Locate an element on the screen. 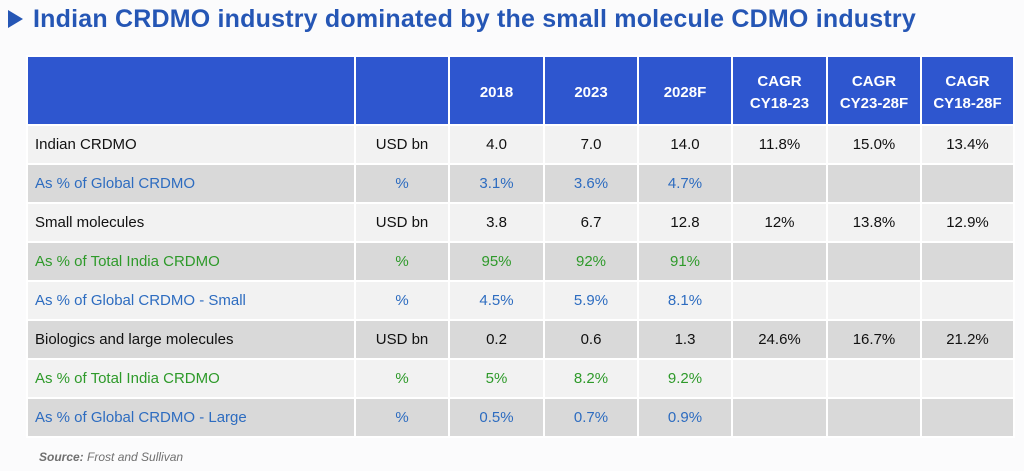  value-cell: 4.5% is located at coordinates (496, 300).